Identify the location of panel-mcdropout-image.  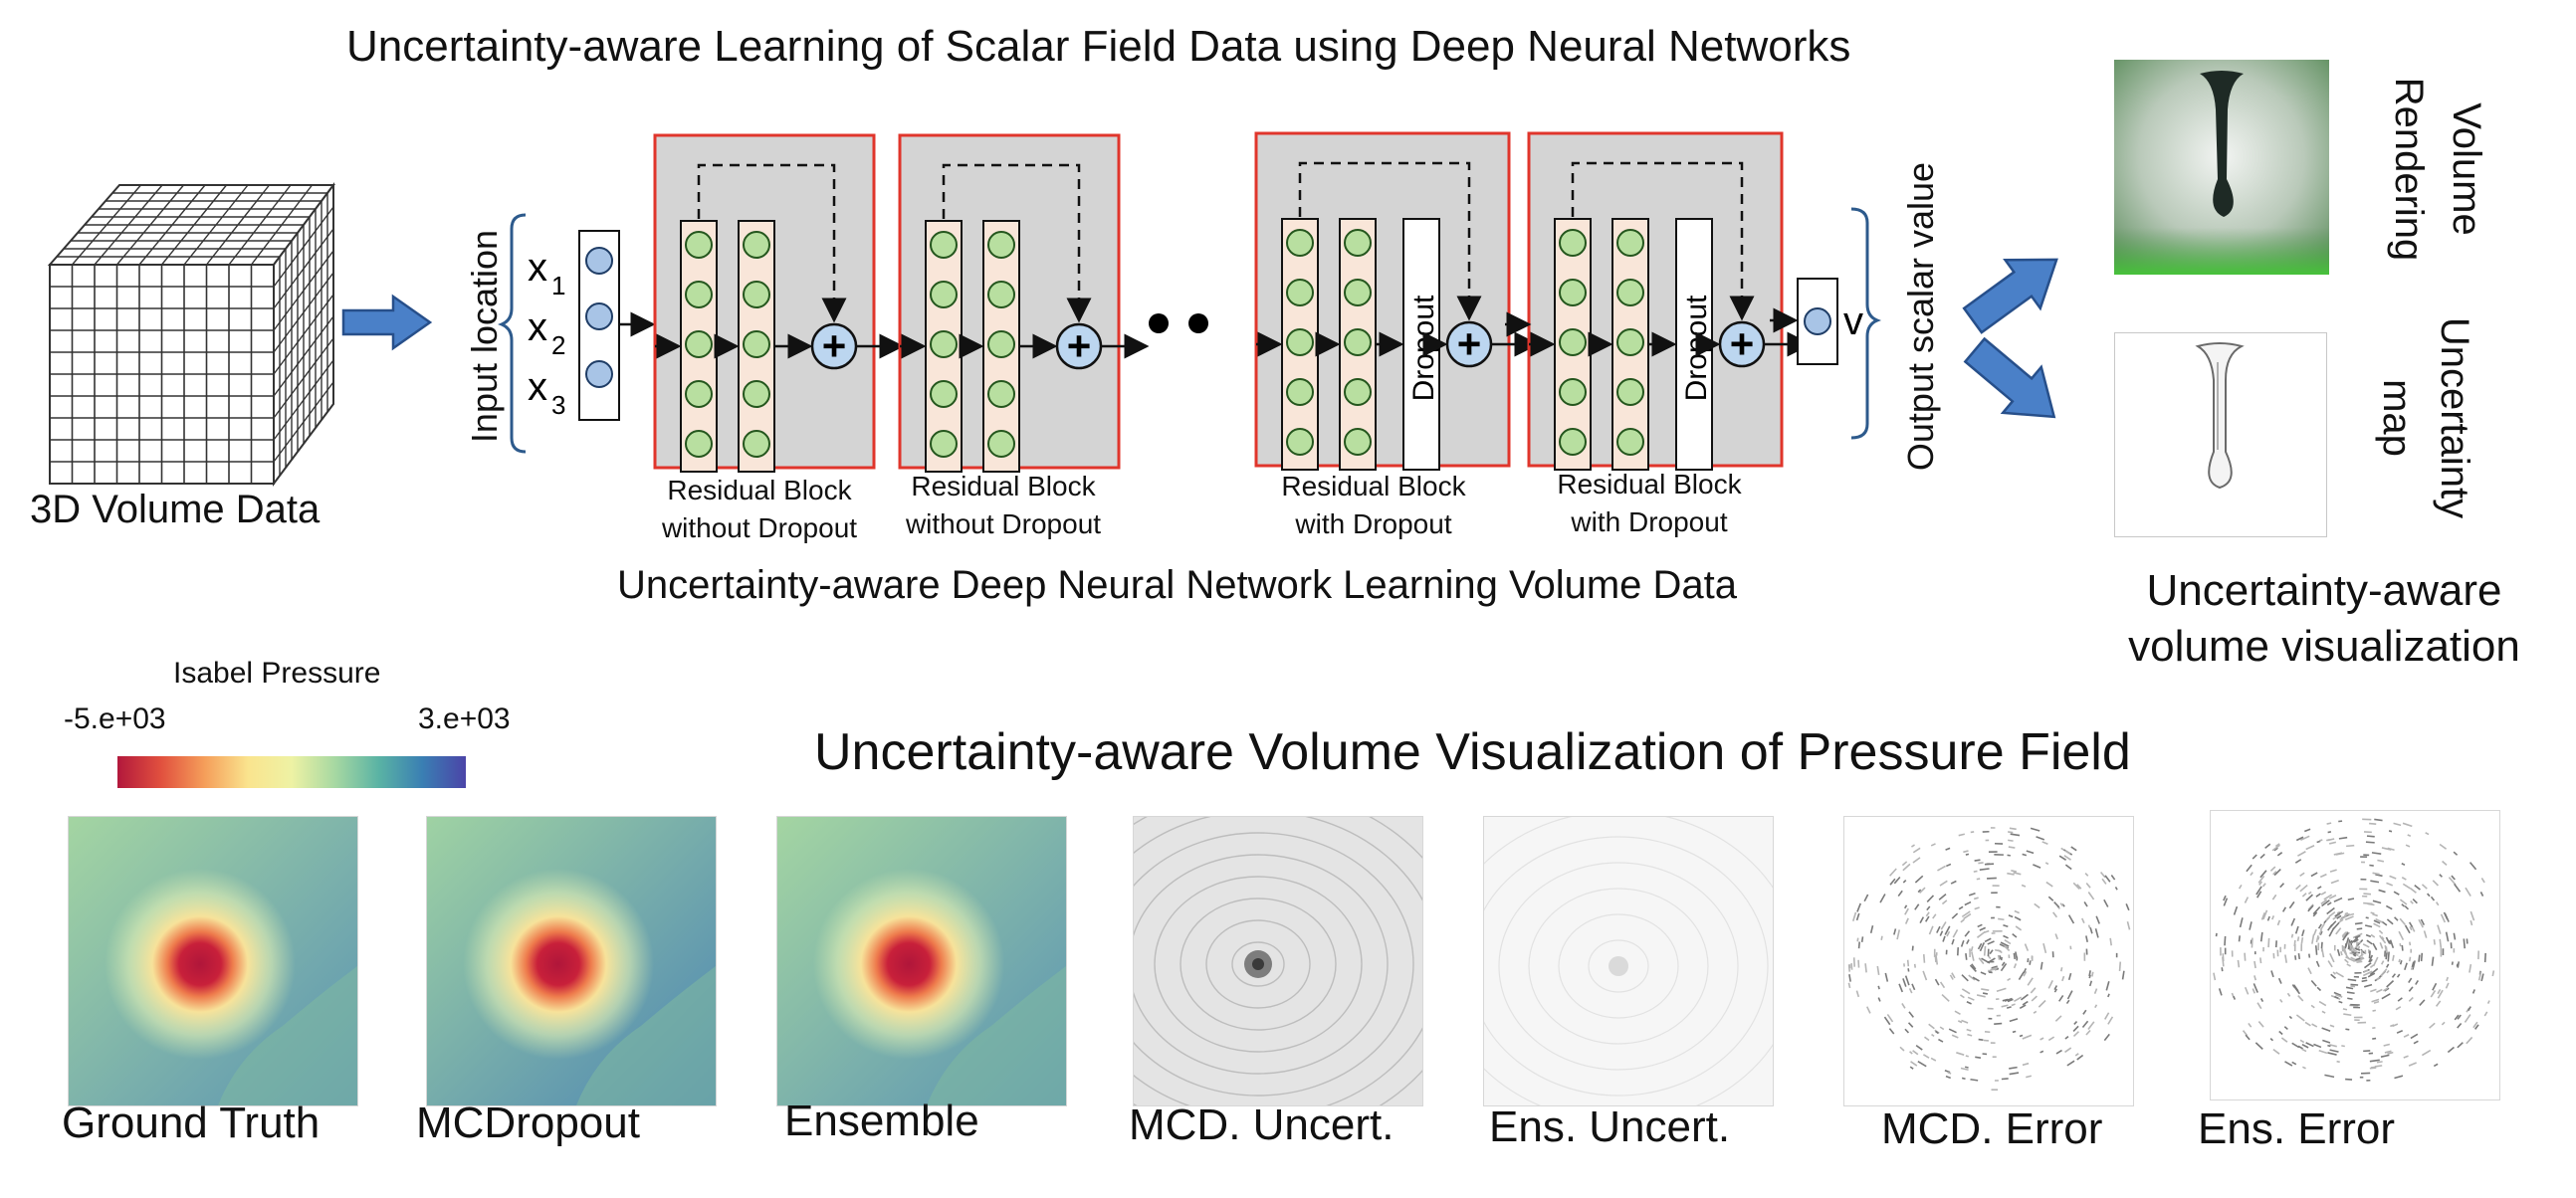
(571, 961).